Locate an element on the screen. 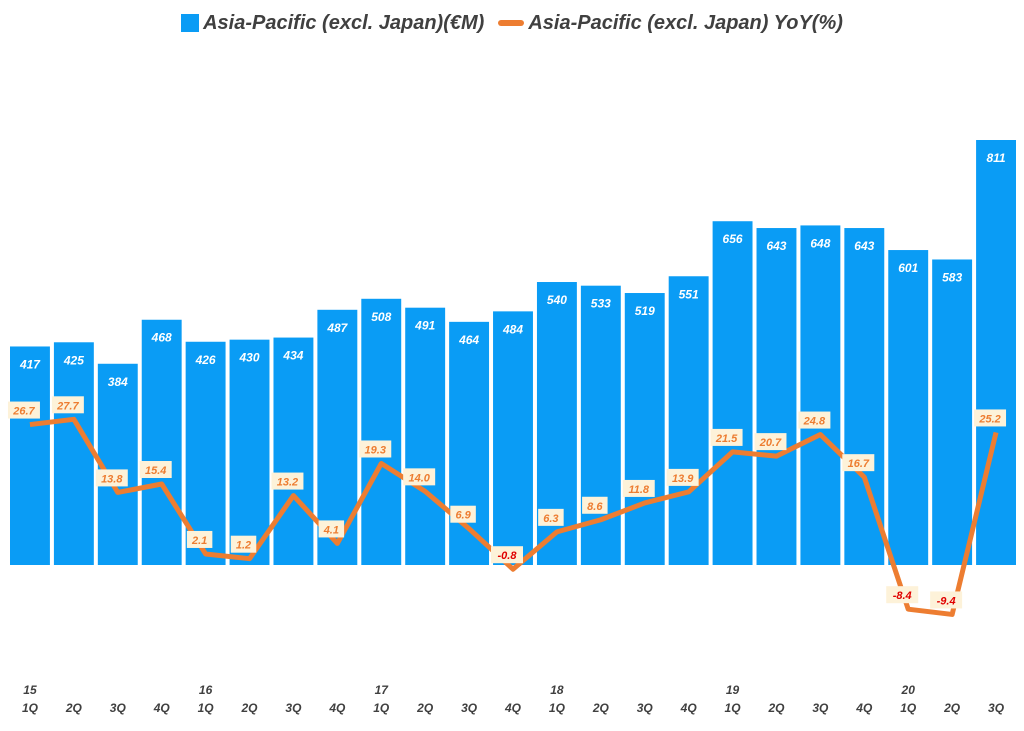 The width and height of the screenshot is (1024, 731). bar-value-label: 484 is located at coordinates (512, 329).